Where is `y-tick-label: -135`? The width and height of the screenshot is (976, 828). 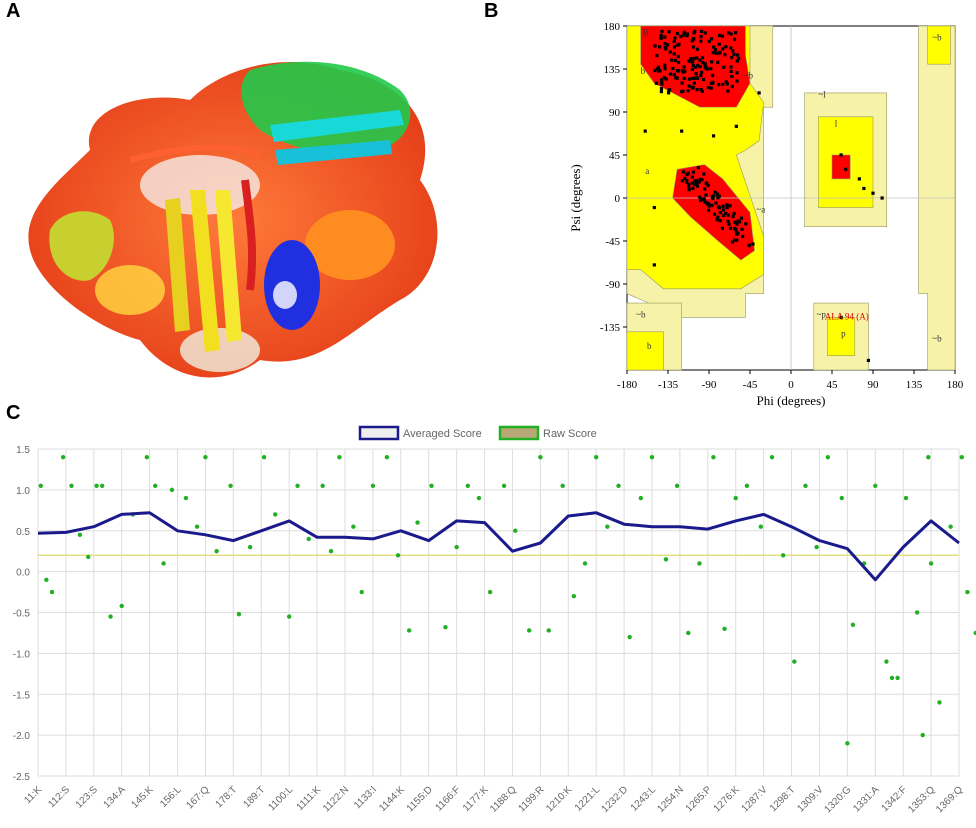 y-tick-label: -135 is located at coordinates (610, 328).